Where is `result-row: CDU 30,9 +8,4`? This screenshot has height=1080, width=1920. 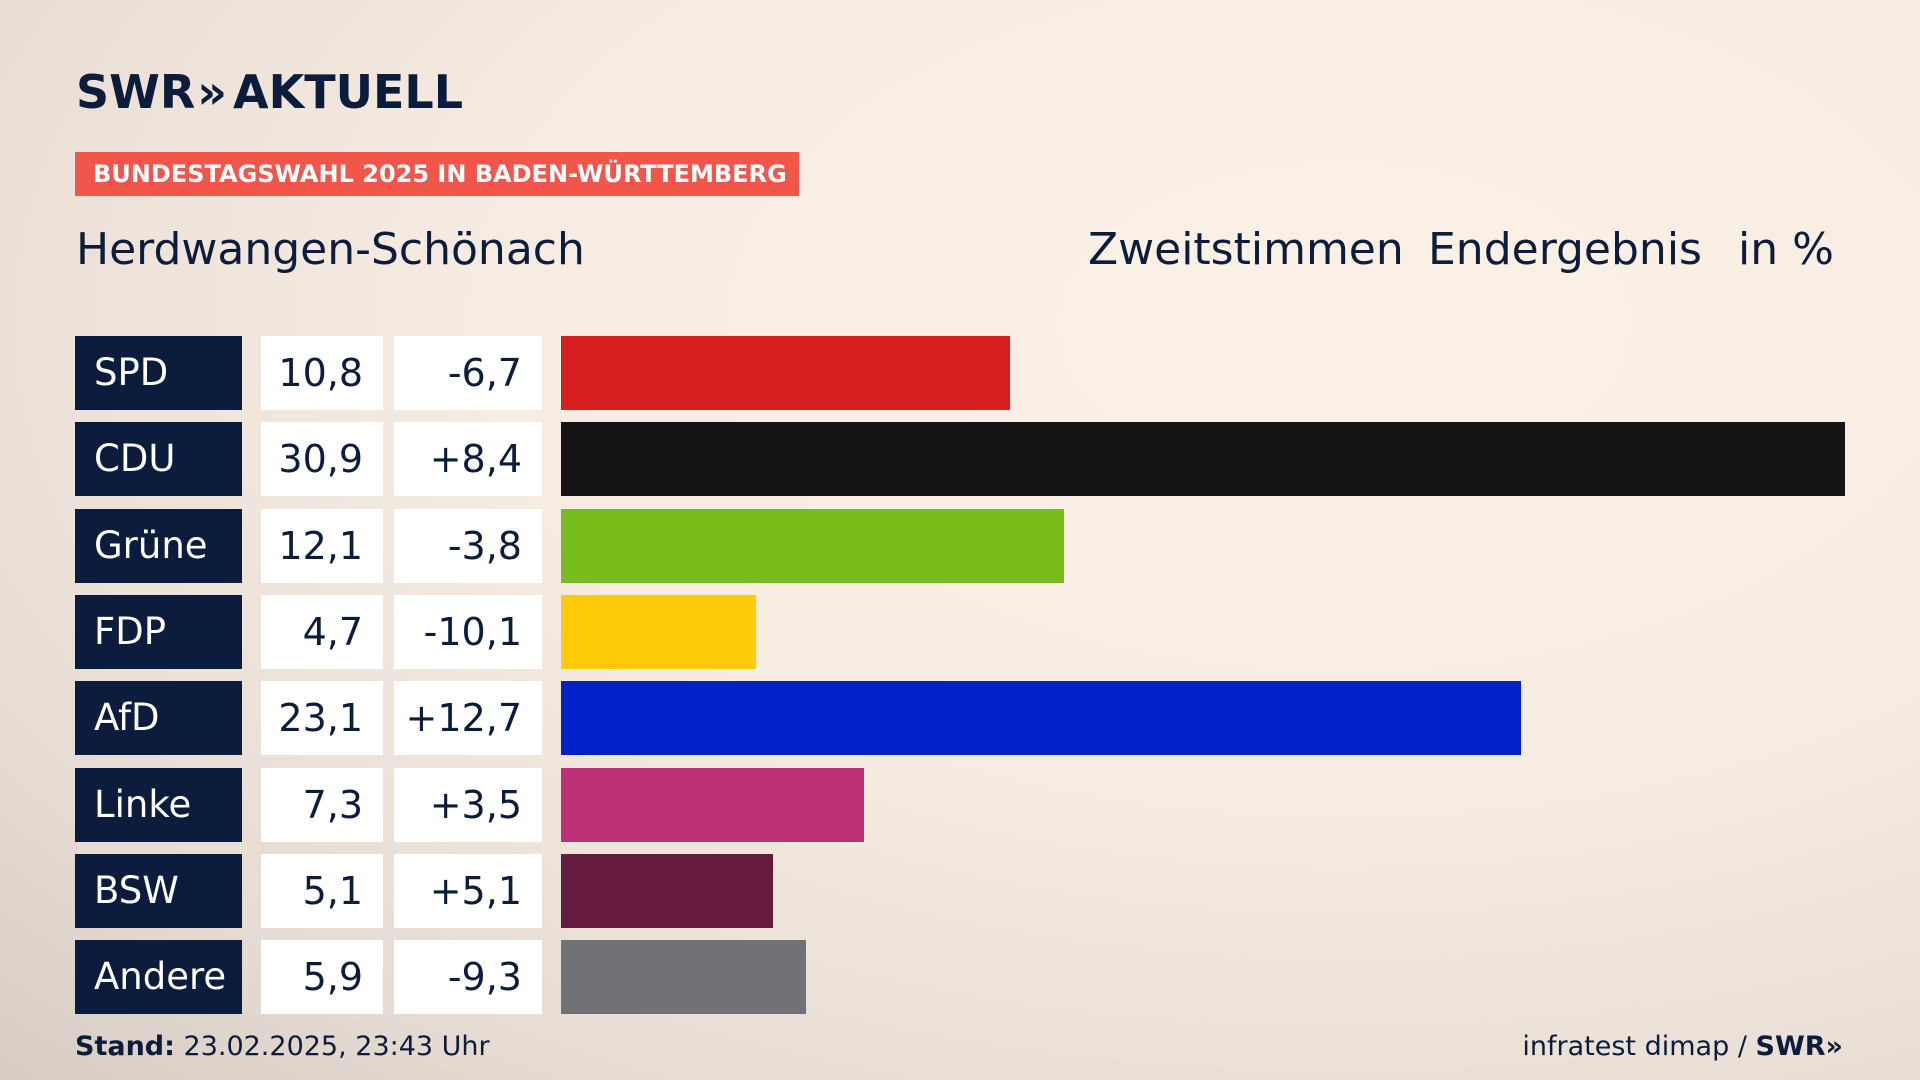 result-row: CDU 30,9 +8,4 is located at coordinates (960, 459).